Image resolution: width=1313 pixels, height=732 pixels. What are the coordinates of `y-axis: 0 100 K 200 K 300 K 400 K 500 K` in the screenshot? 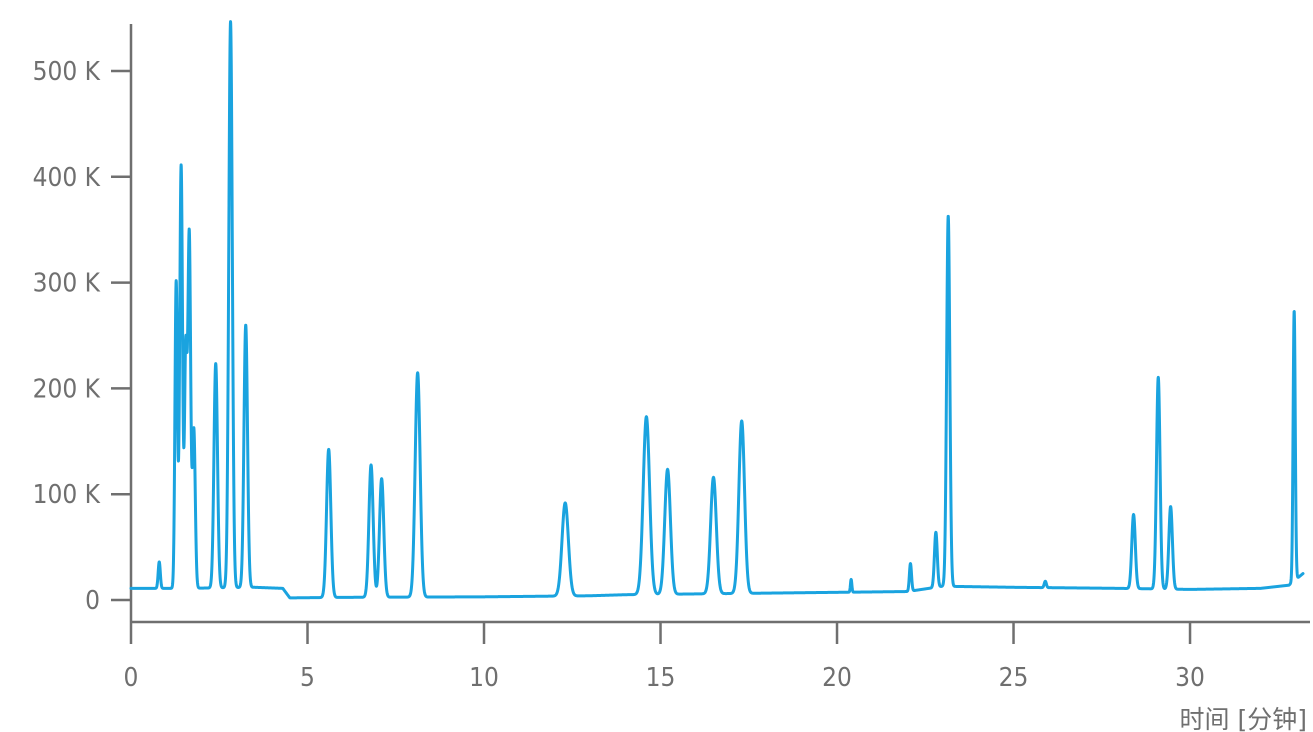 It's located at (83, 323).